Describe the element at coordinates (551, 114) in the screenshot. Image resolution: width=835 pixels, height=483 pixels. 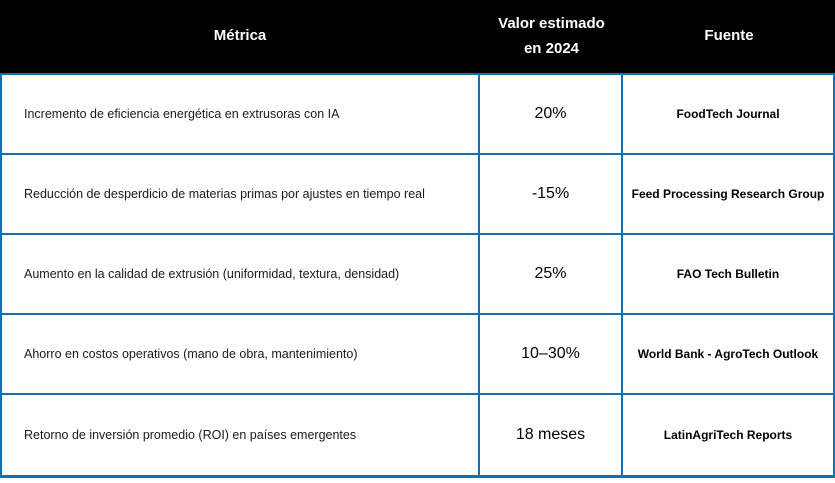
I see `value-cell: 20%` at that location.